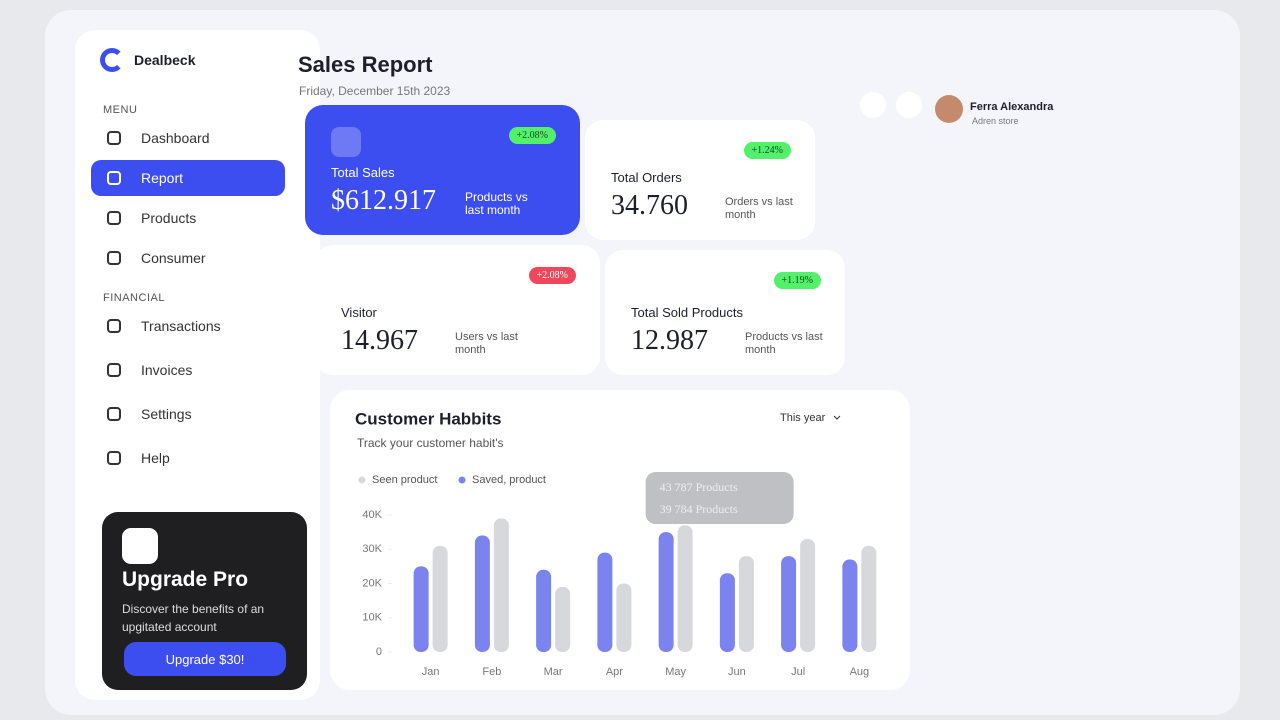  What do you see at coordinates (995, 121) in the screenshot?
I see `user-store: Adren store` at bounding box center [995, 121].